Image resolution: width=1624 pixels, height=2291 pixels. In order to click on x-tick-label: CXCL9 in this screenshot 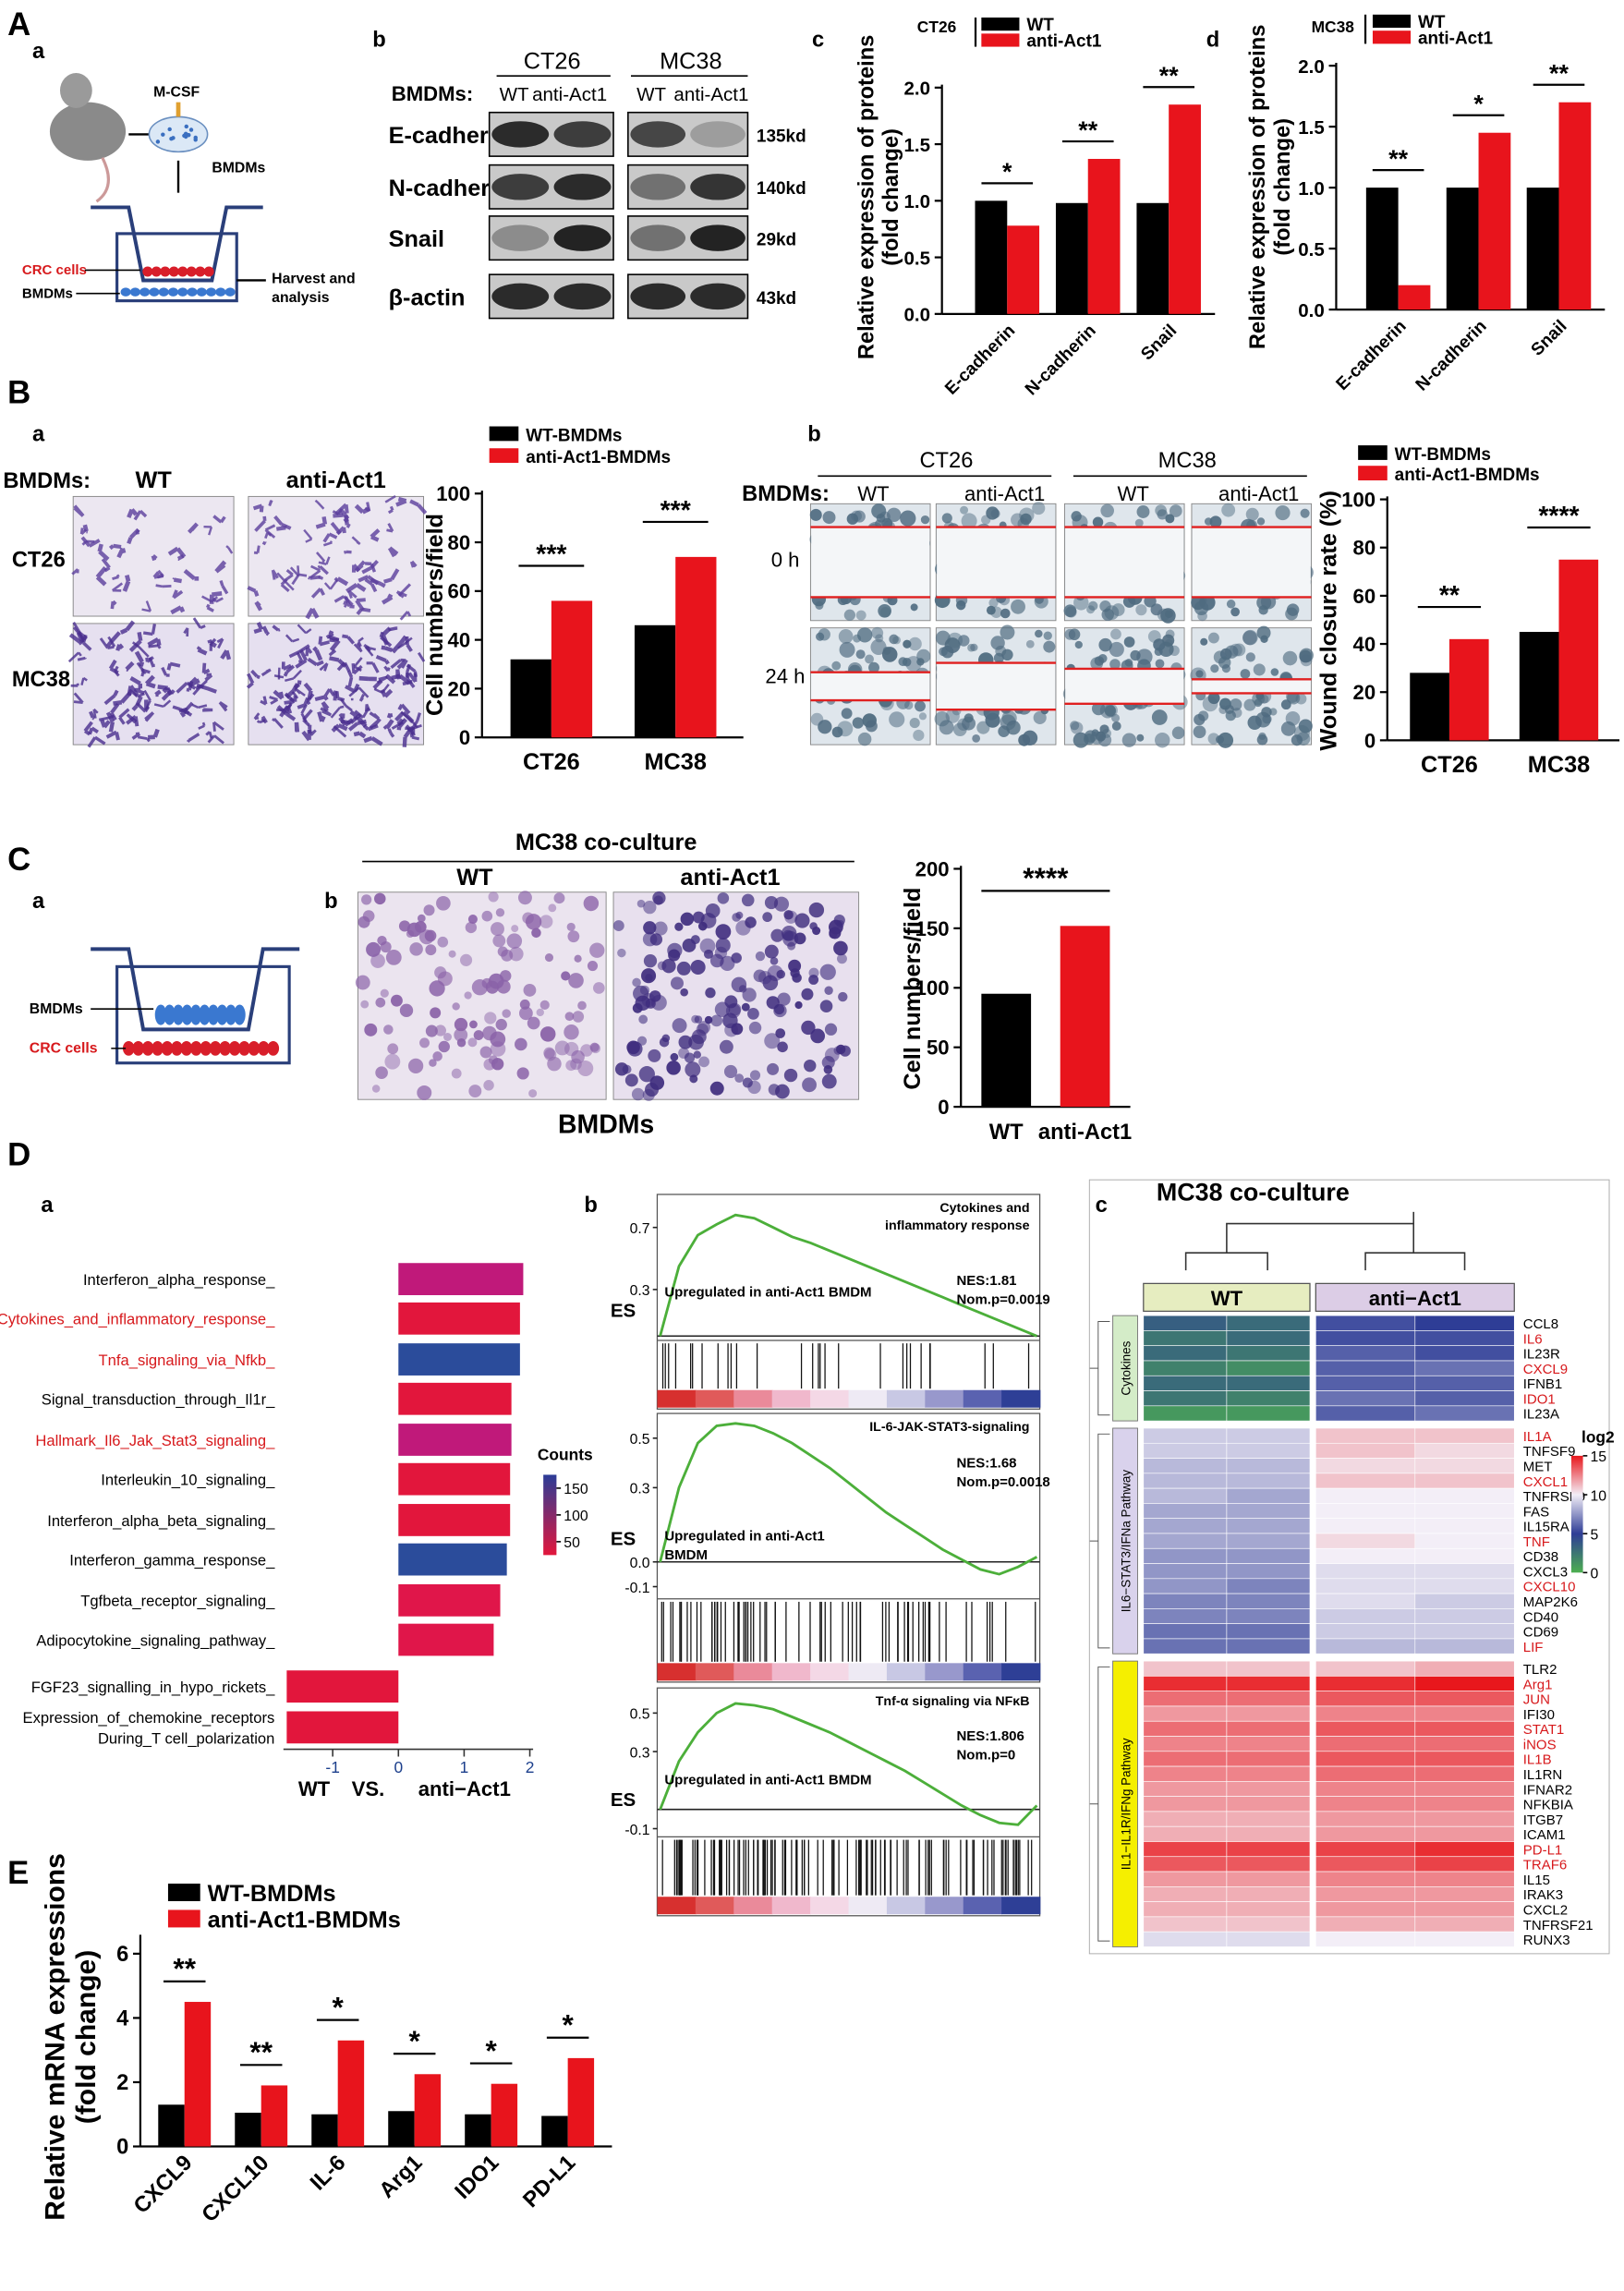, I will do `click(163, 2185)`.